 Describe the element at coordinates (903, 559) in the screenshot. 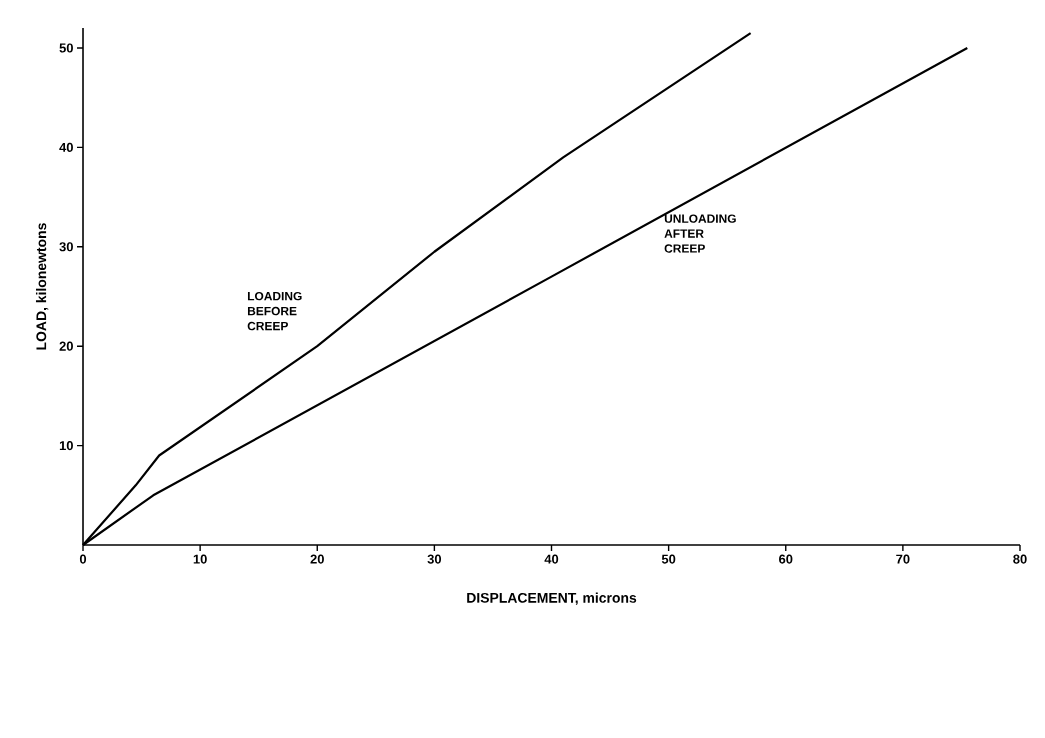

I see `x-tick-label: 70` at that location.